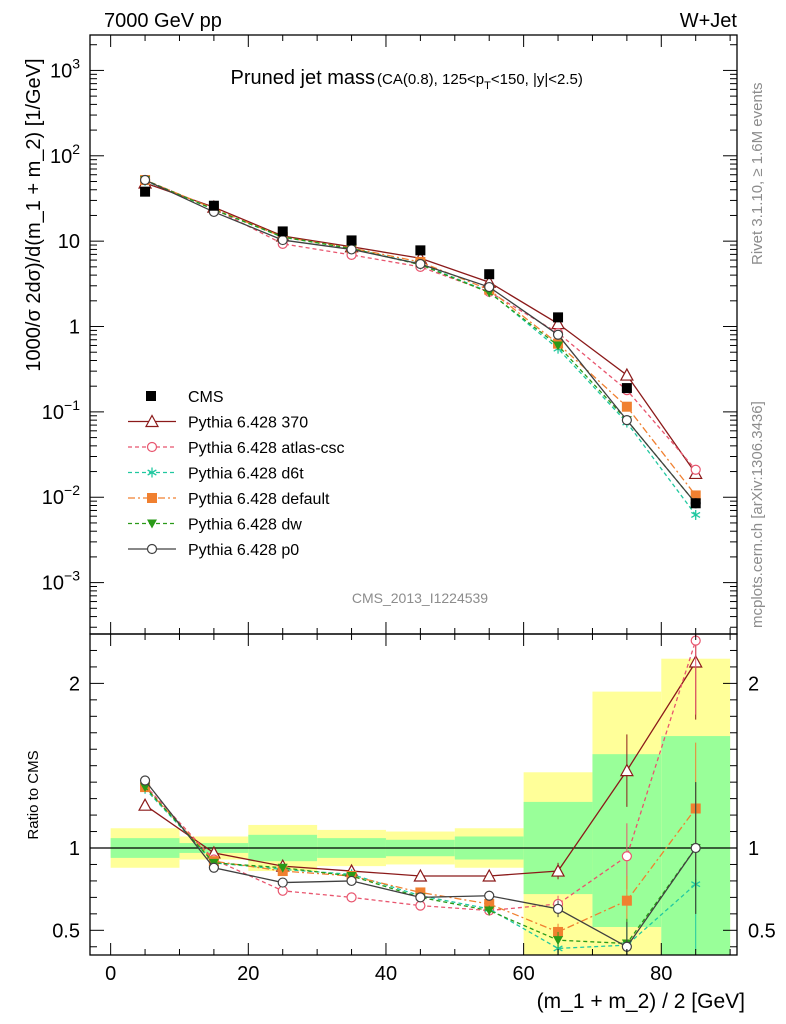  I want to click on ratio-tick-label-right: 1, so click(753, 849).